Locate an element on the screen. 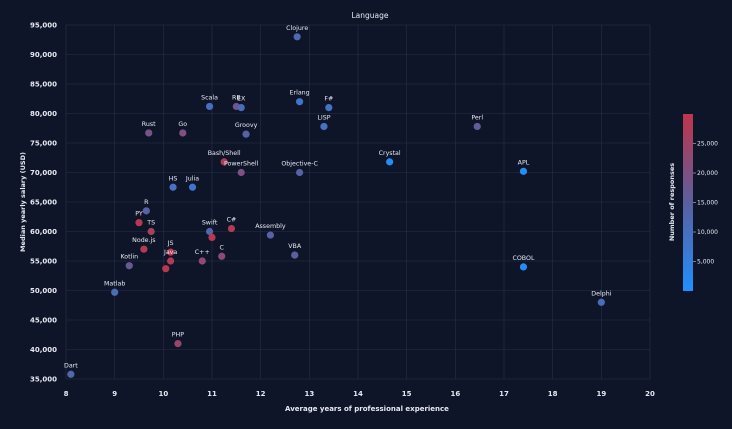 The width and height of the screenshot is (732, 429). point-label: Dart is located at coordinates (71, 365).